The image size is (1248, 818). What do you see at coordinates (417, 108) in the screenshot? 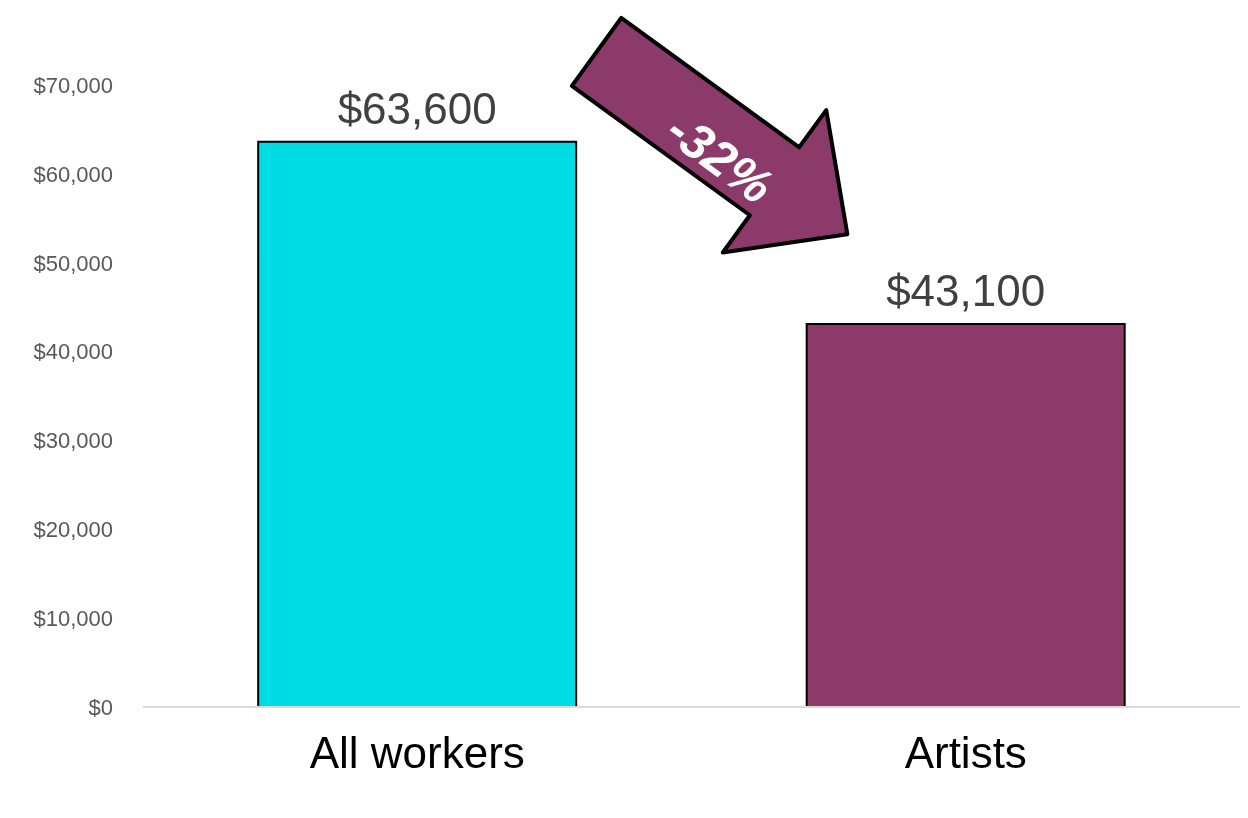
I see `data-label: $63,600` at bounding box center [417, 108].